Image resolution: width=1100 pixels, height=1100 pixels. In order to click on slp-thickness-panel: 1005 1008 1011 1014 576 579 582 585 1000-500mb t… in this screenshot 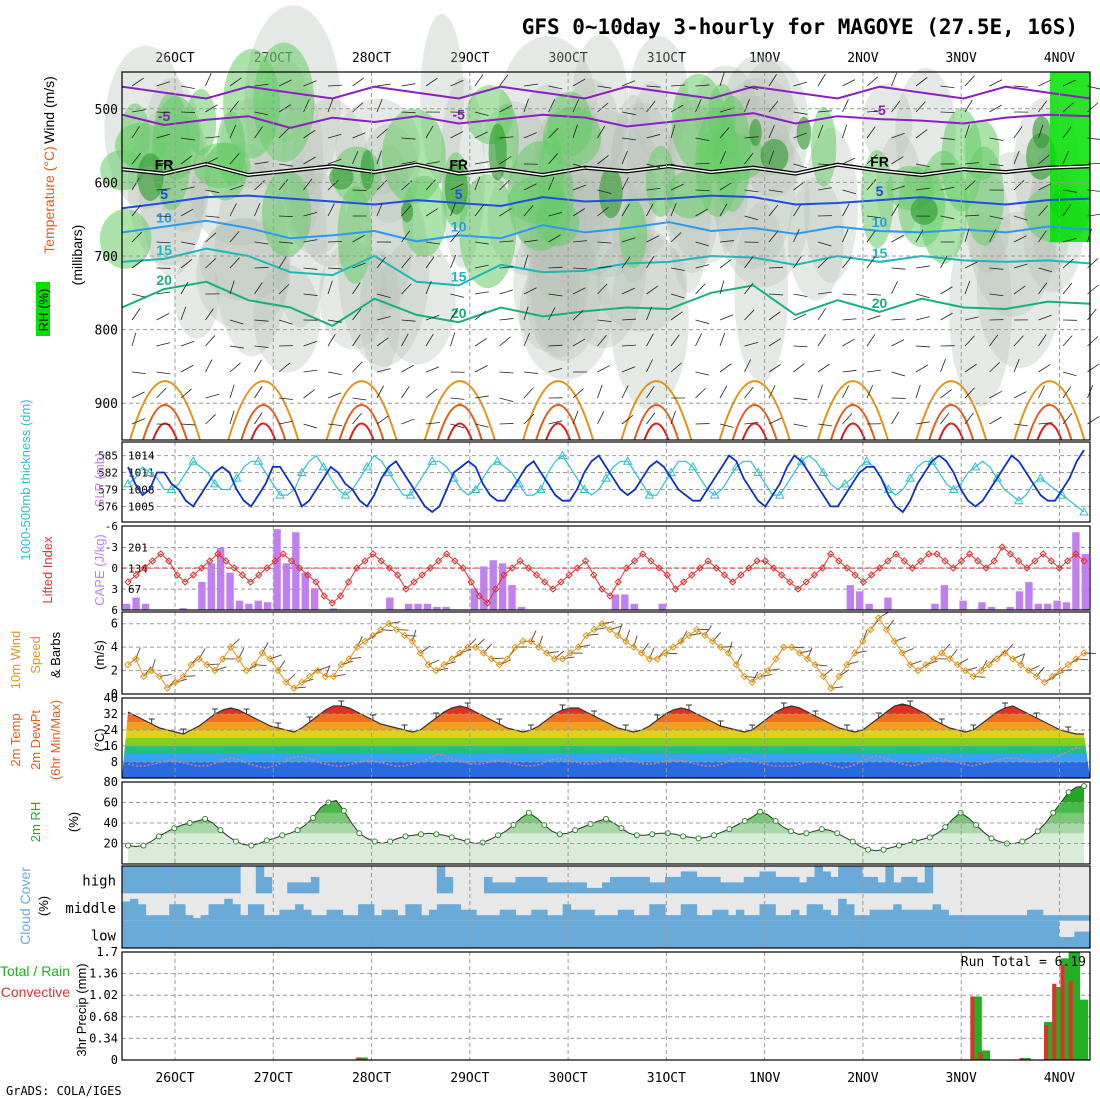, I will do `click(554, 480)`.